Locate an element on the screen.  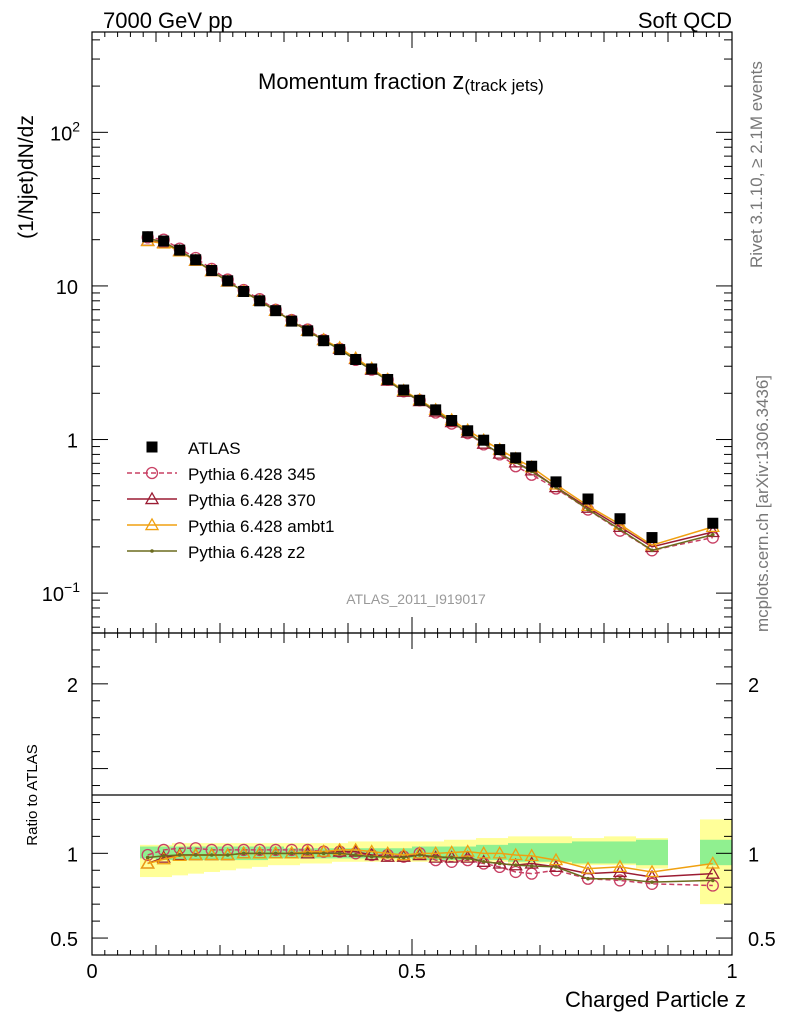
ratio-y-tick-label-right: 1 is located at coordinates (753, 855).